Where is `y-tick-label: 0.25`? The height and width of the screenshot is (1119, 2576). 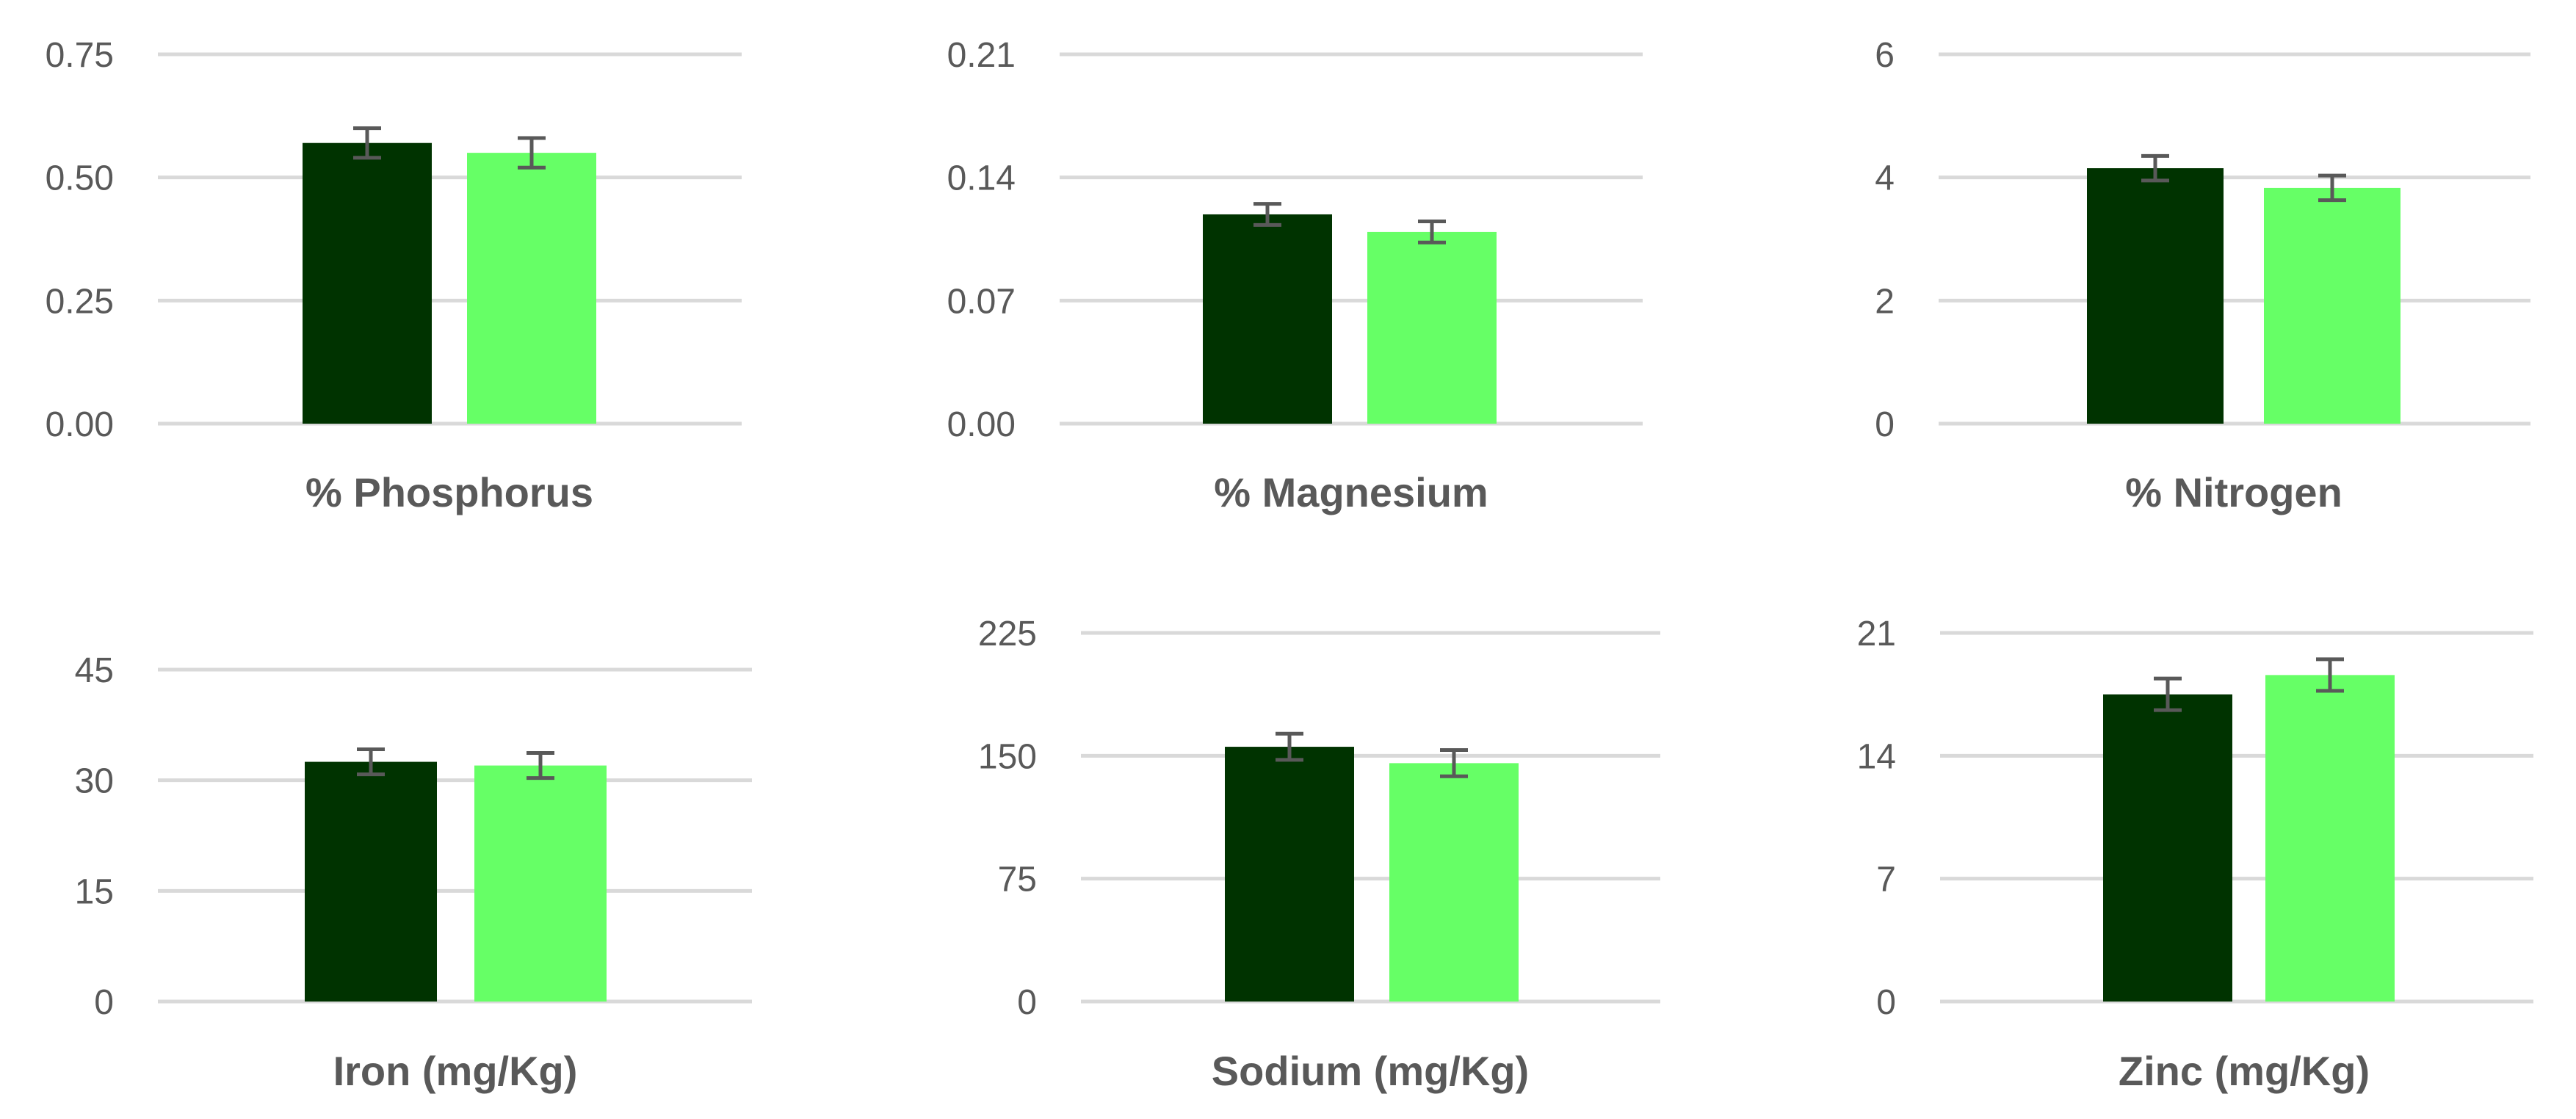
y-tick-label: 0.25 is located at coordinates (80, 301).